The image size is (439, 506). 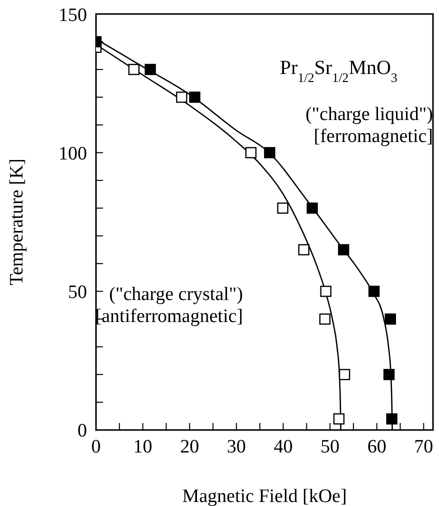 What do you see at coordinates (264, 496) in the screenshot?
I see `x-axis-title: Magnetic Field [kOe]` at bounding box center [264, 496].